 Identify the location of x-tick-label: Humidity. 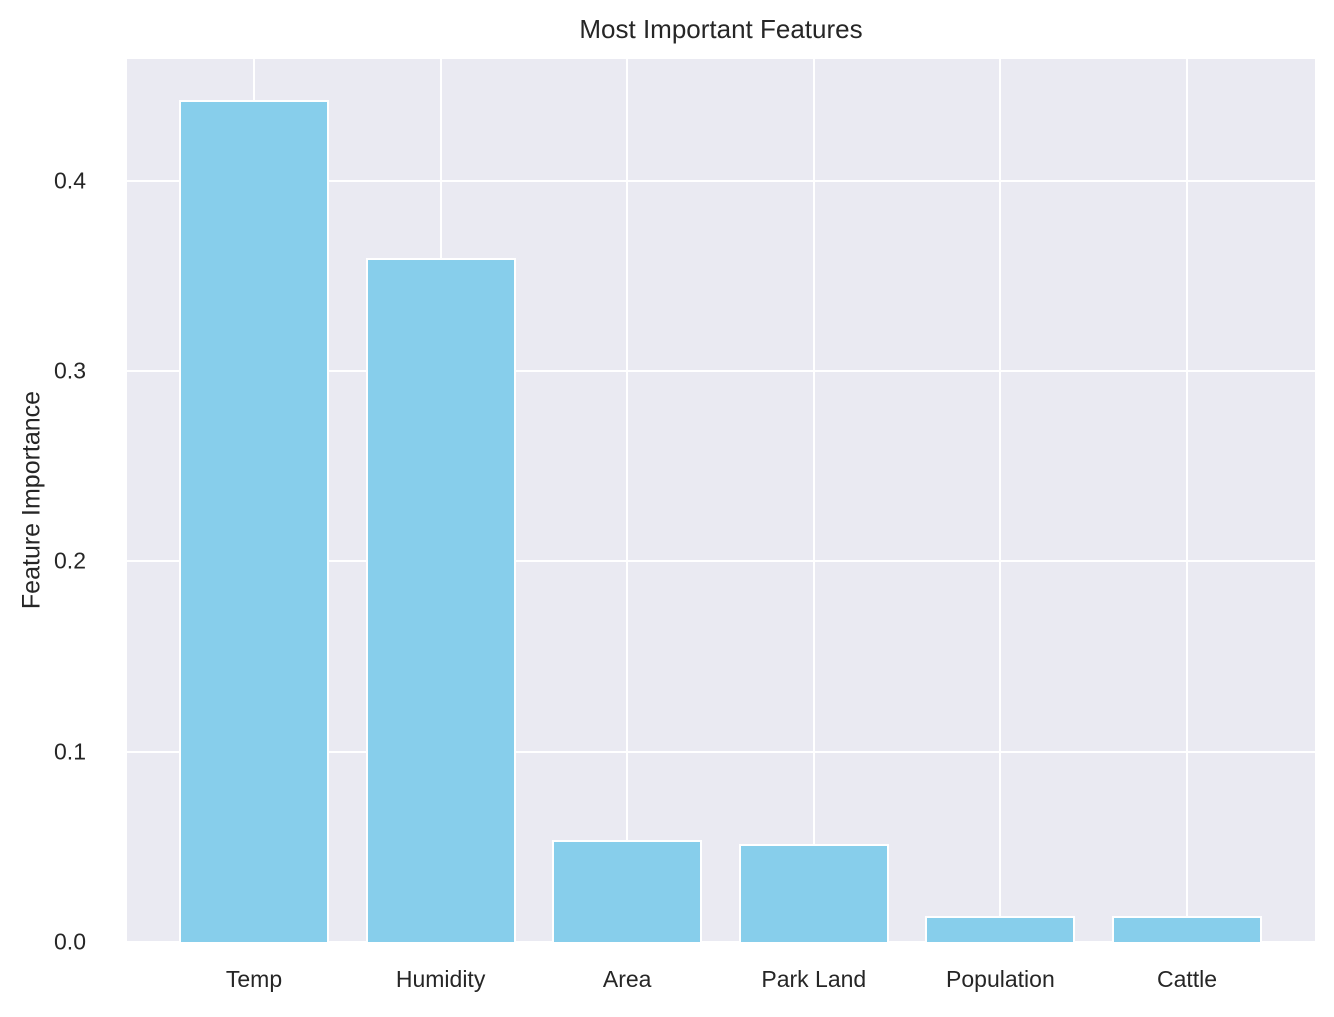
(440, 979).